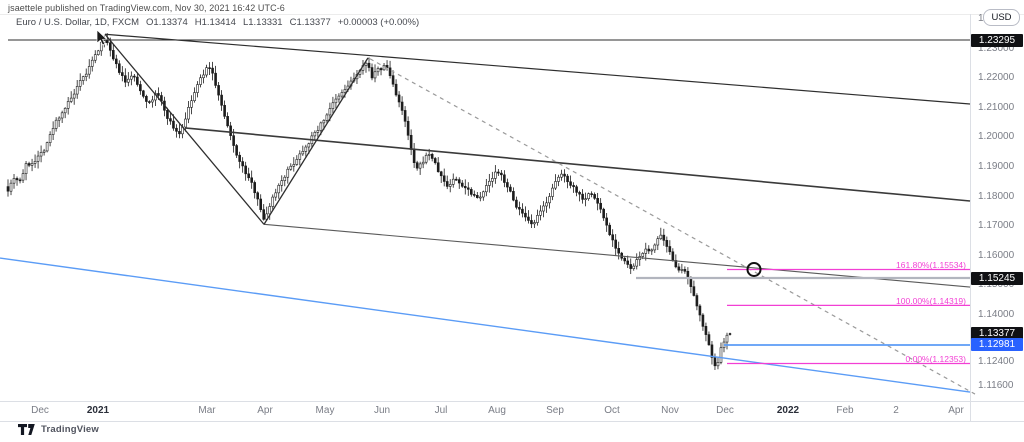  Describe the element at coordinates (537, 69) in the screenshot. I see `upper-channel-line` at that location.